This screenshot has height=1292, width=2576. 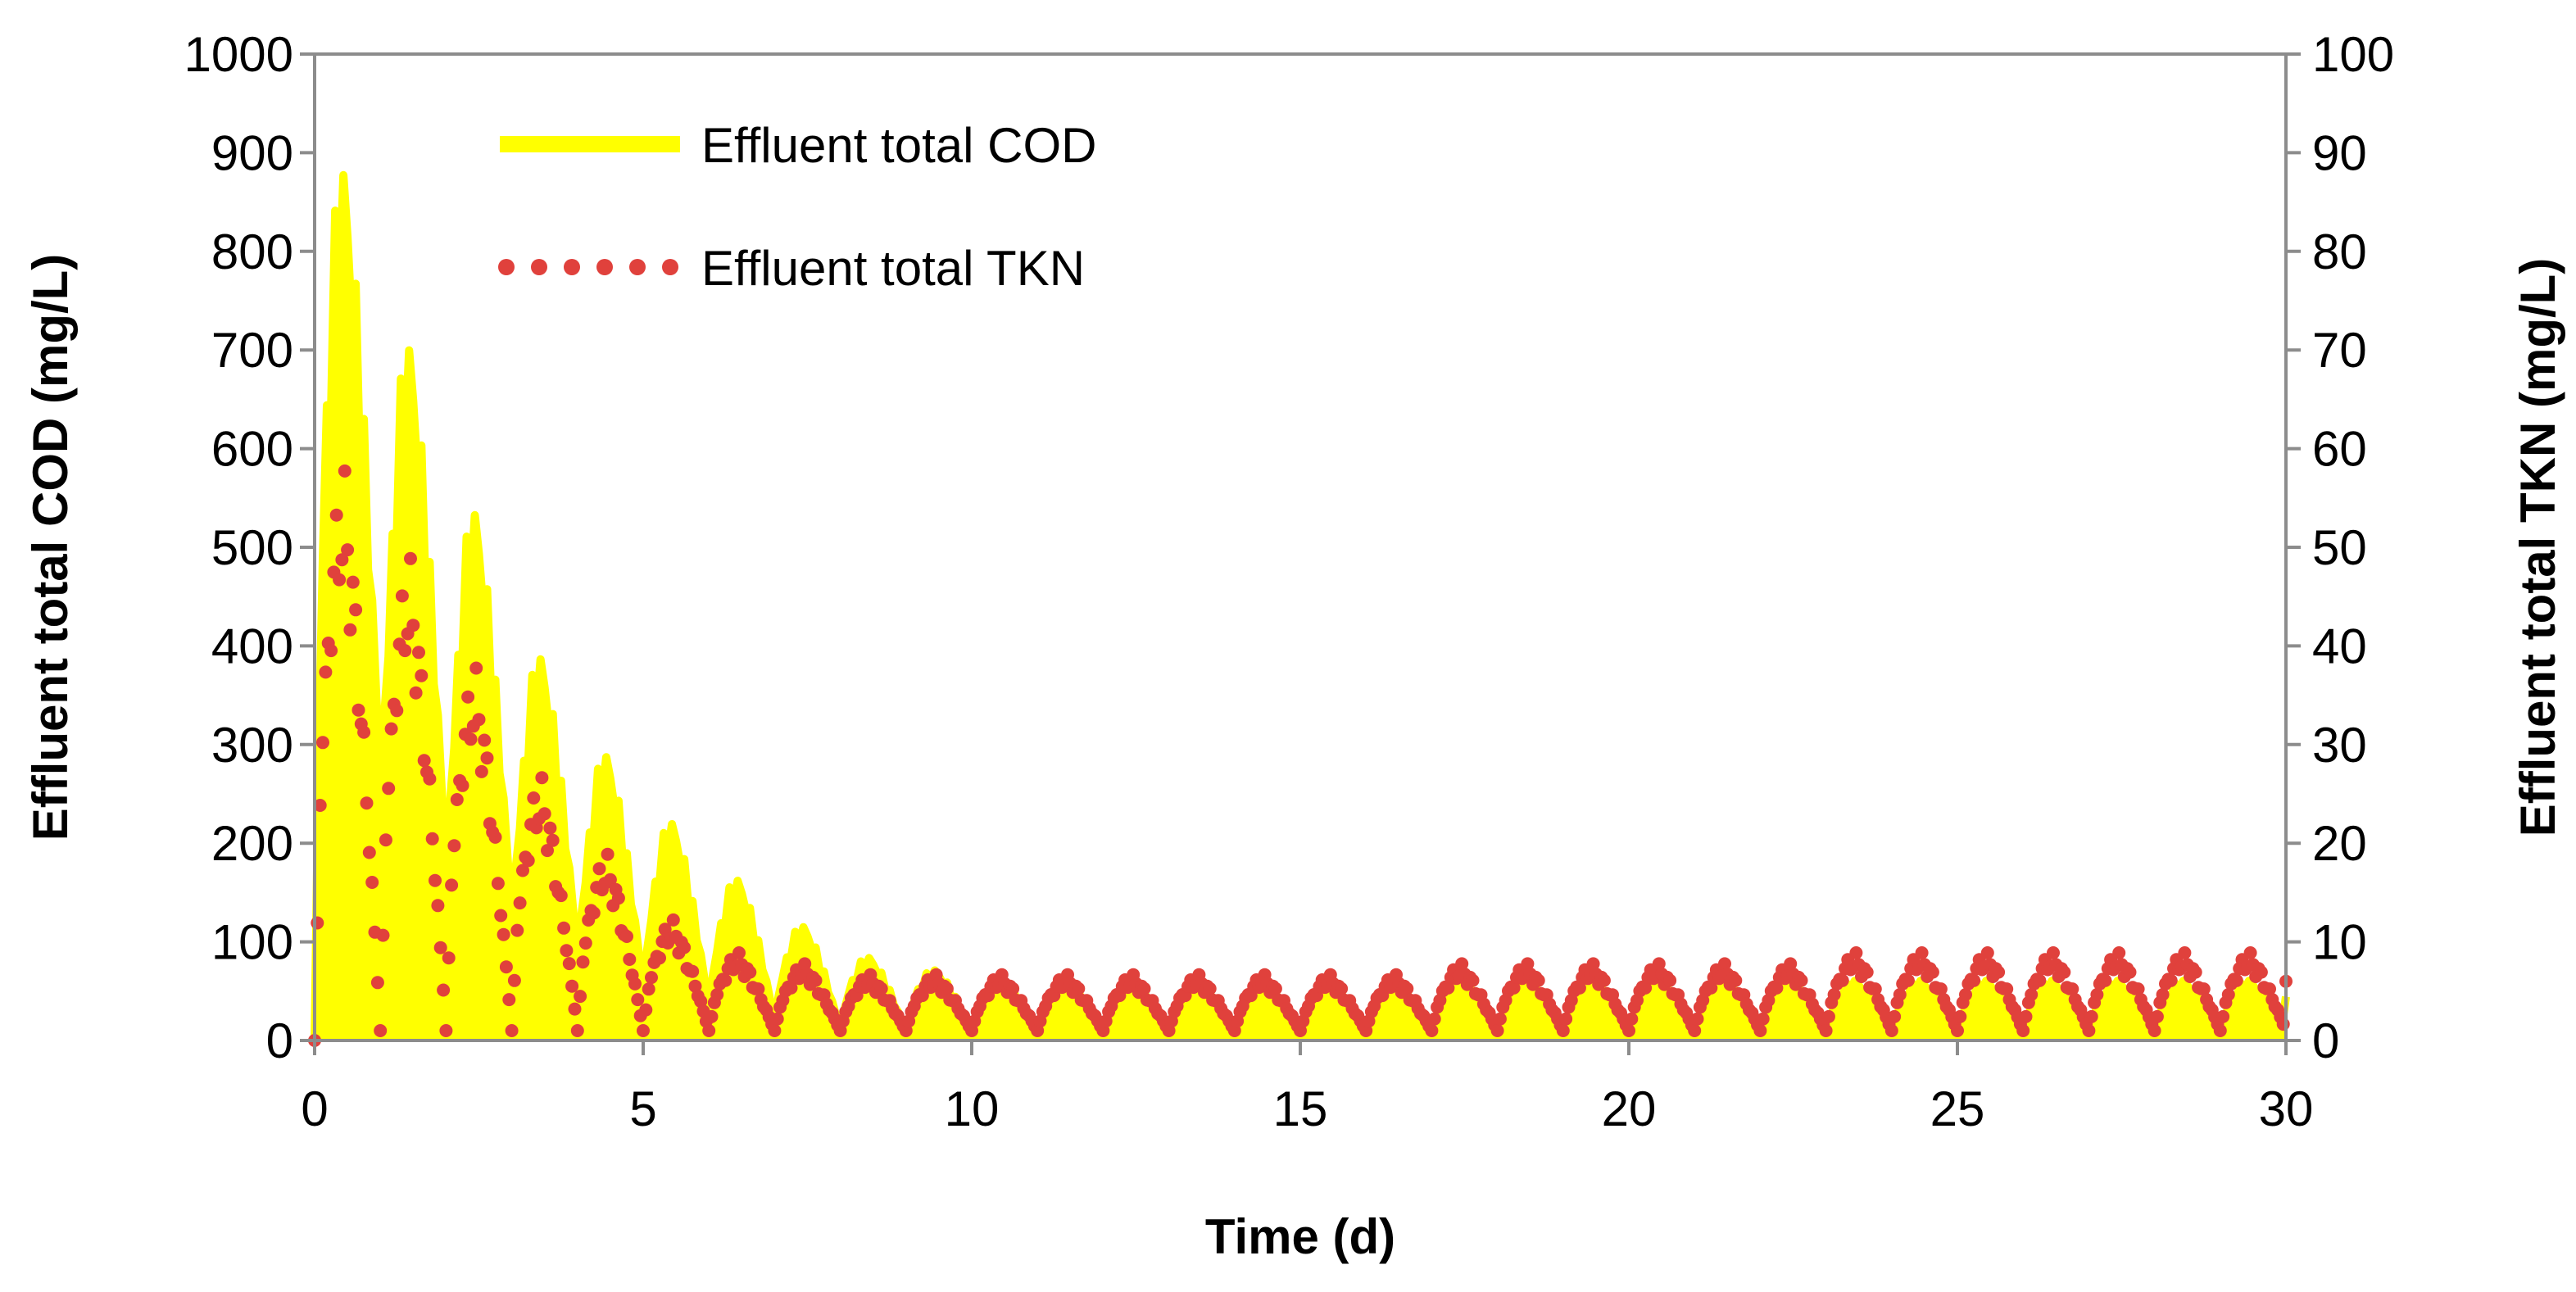 What do you see at coordinates (2339, 646) in the screenshot?
I see `y-right-tick-label: 40` at bounding box center [2339, 646].